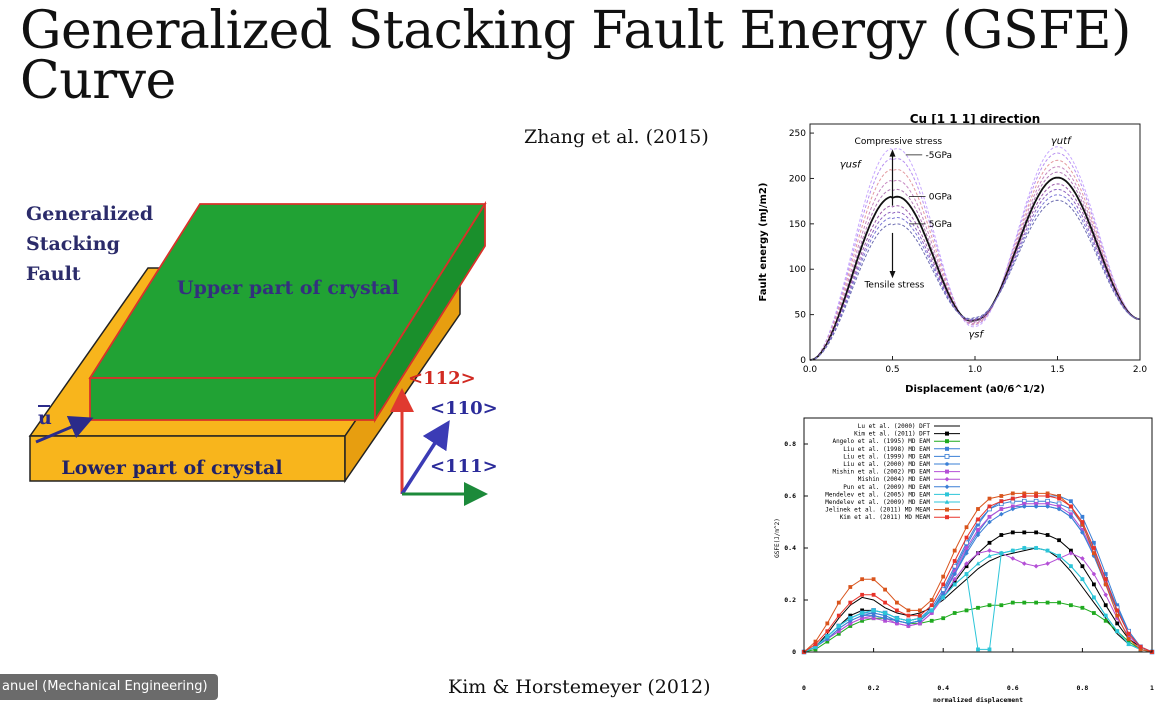 This screenshot has height=706, width=1162. What do you see at coordinates (763, 242) in the screenshot?
I see `chart1-ylabel: Fault energy (mJ/m2)` at bounding box center [763, 242].